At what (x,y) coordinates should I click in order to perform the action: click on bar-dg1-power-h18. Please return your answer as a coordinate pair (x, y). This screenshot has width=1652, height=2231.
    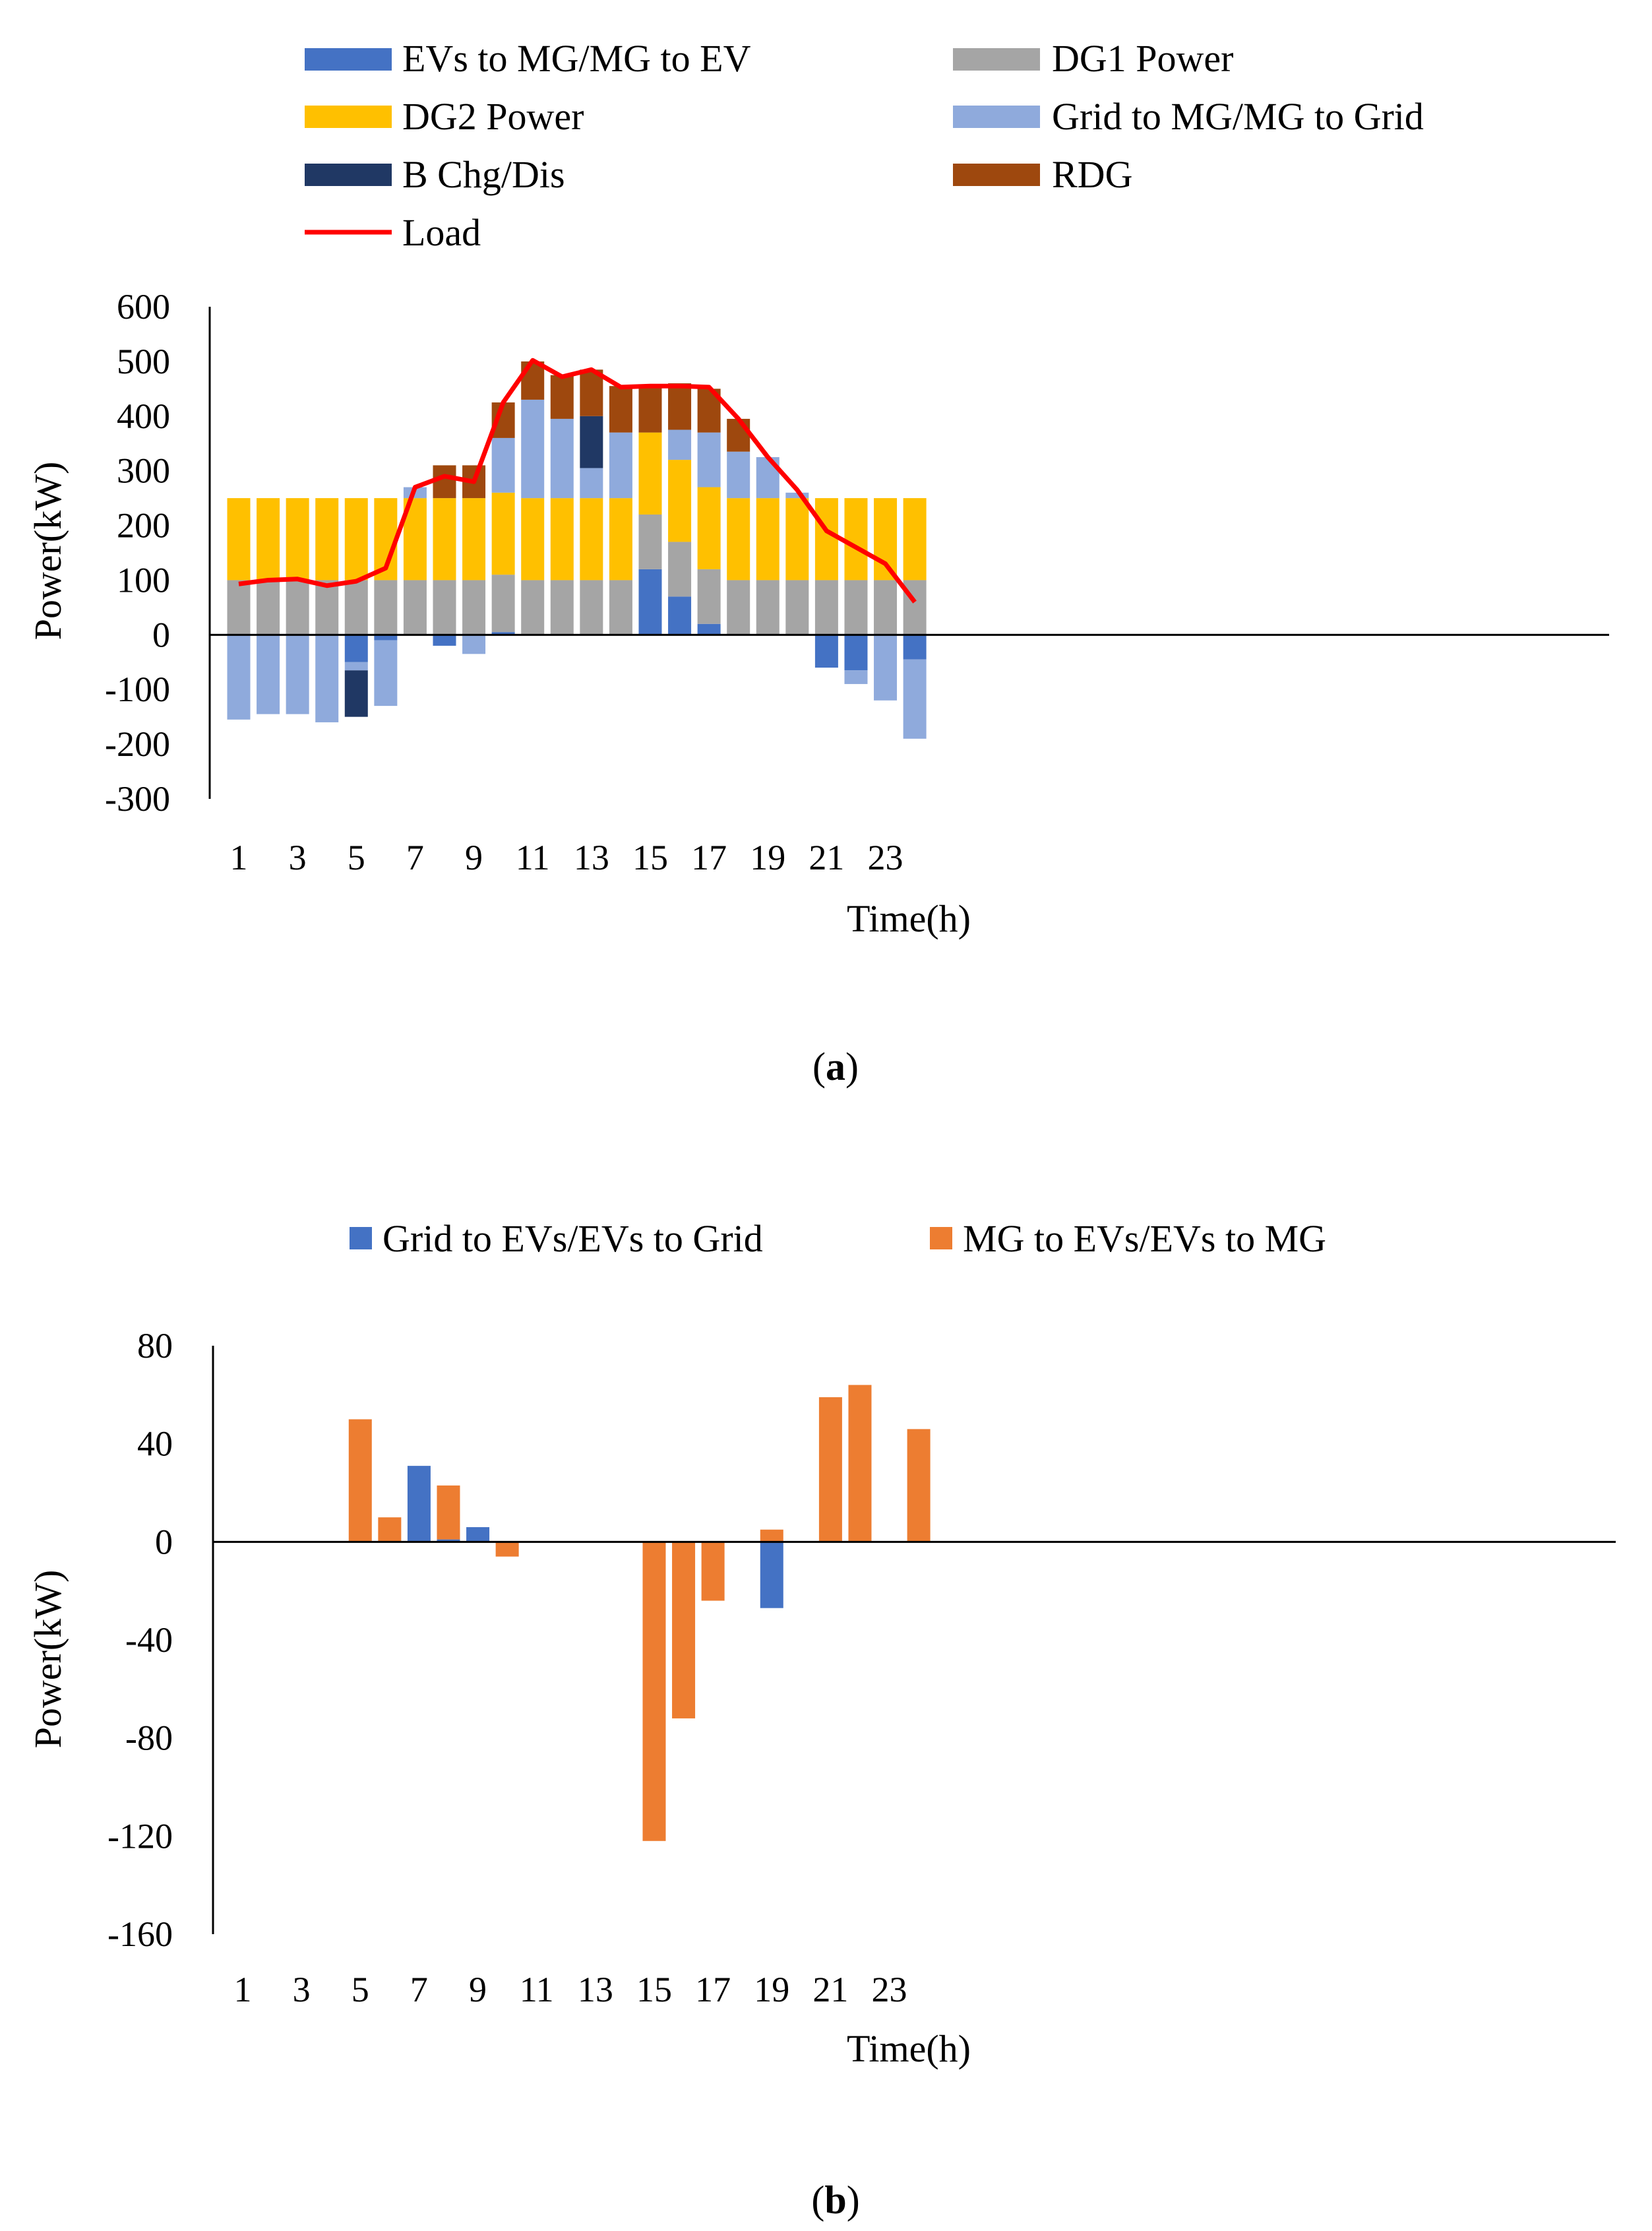
    Looking at the image, I should click on (738, 607).